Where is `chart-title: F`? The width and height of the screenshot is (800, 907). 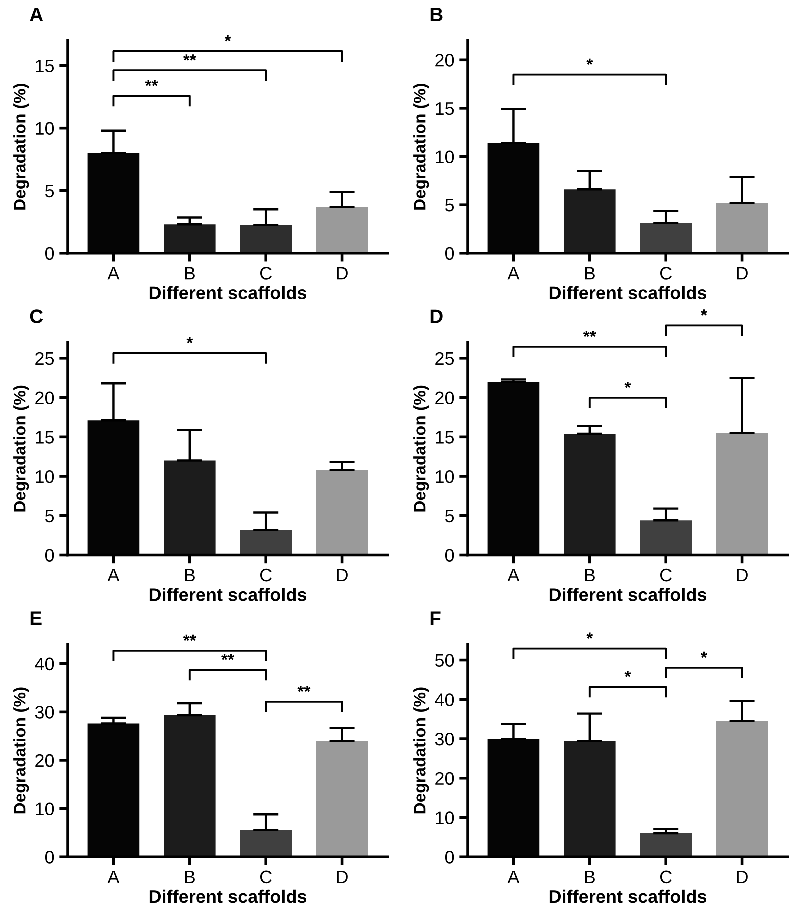 chart-title: F is located at coordinates (435, 619).